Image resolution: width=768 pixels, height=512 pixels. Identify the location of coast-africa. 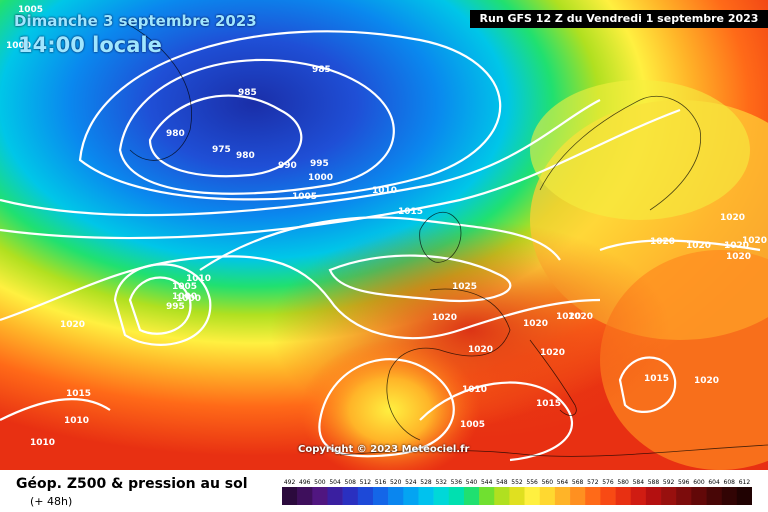
(553, 450).